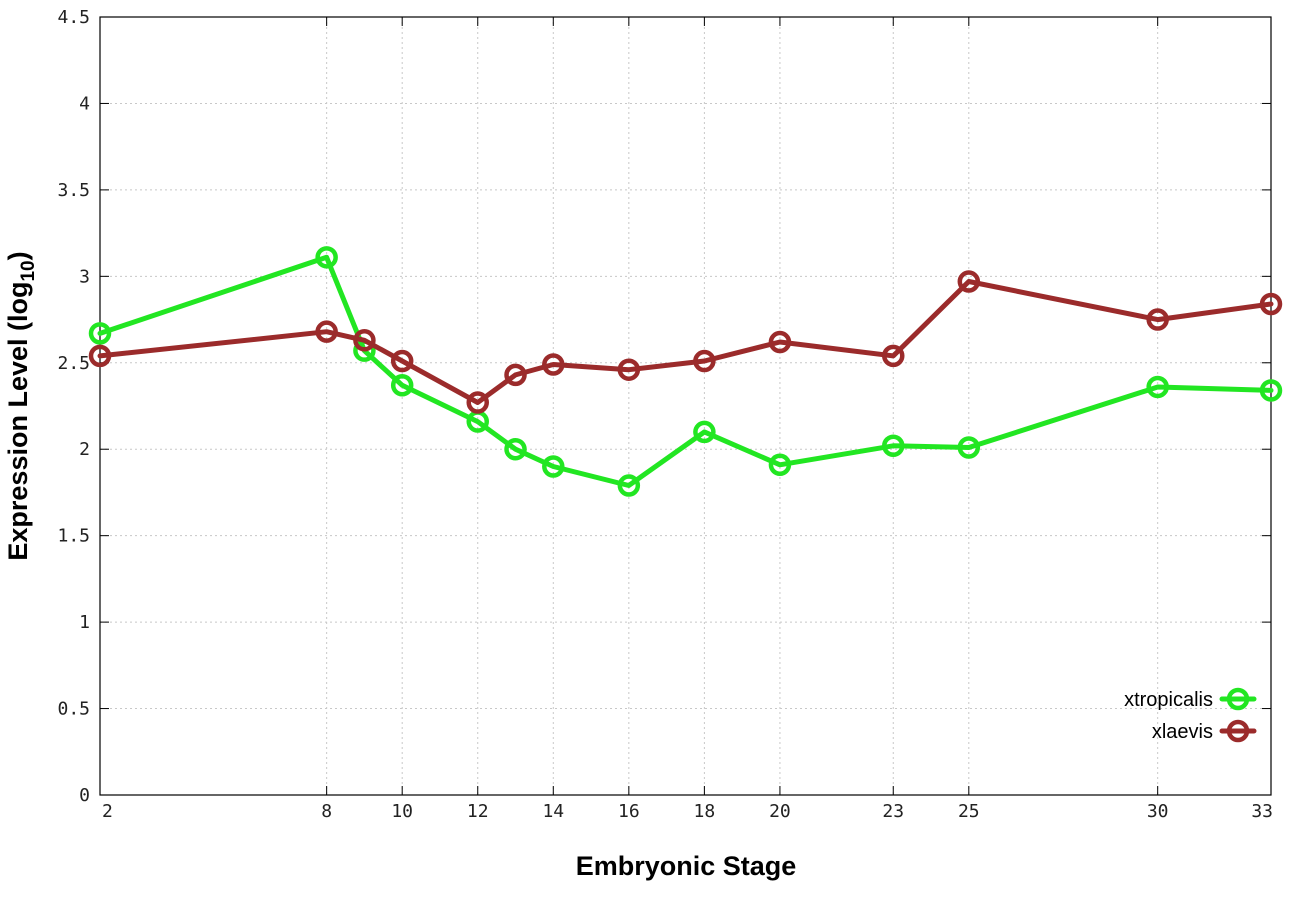  I want to click on y-axis-title: Expression Level (log10), so click(21, 405).